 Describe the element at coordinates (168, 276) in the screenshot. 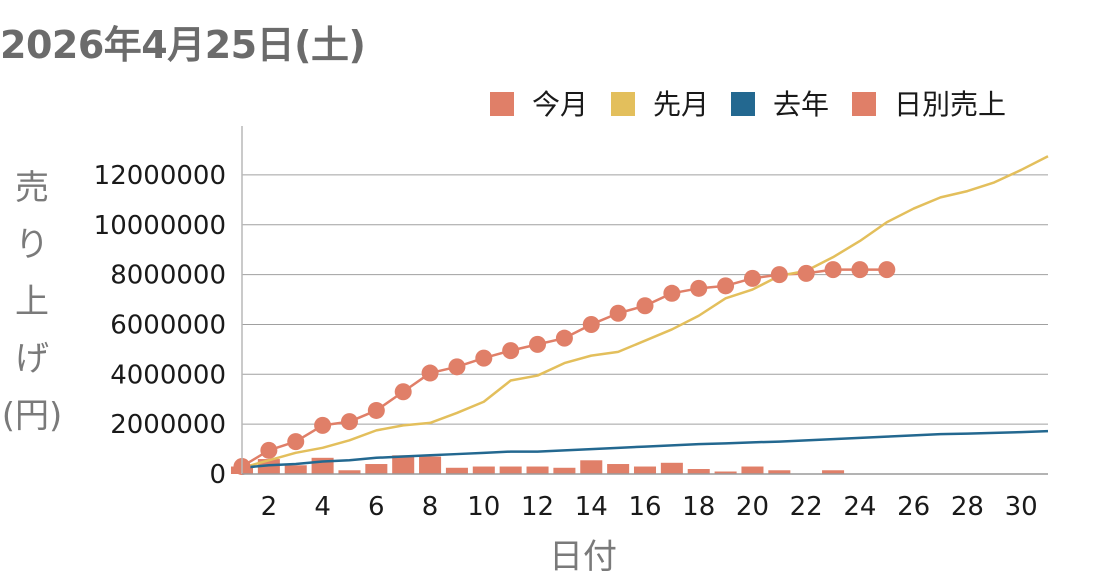

I see `y-tick-label: 8000000` at that location.